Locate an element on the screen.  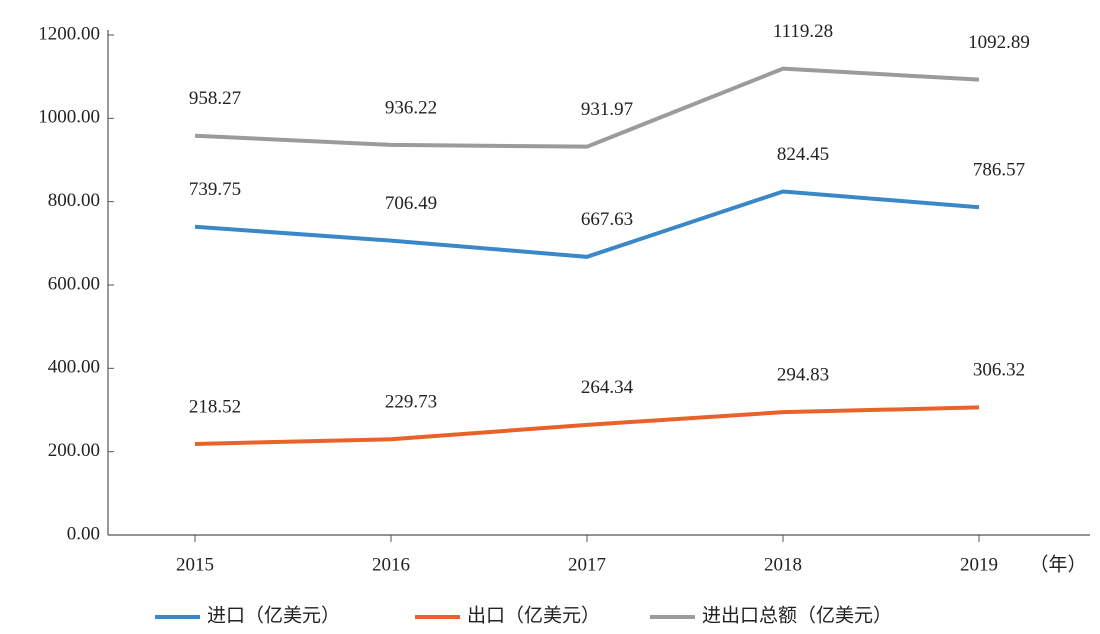
data-label: 786.57 is located at coordinates (999, 170).